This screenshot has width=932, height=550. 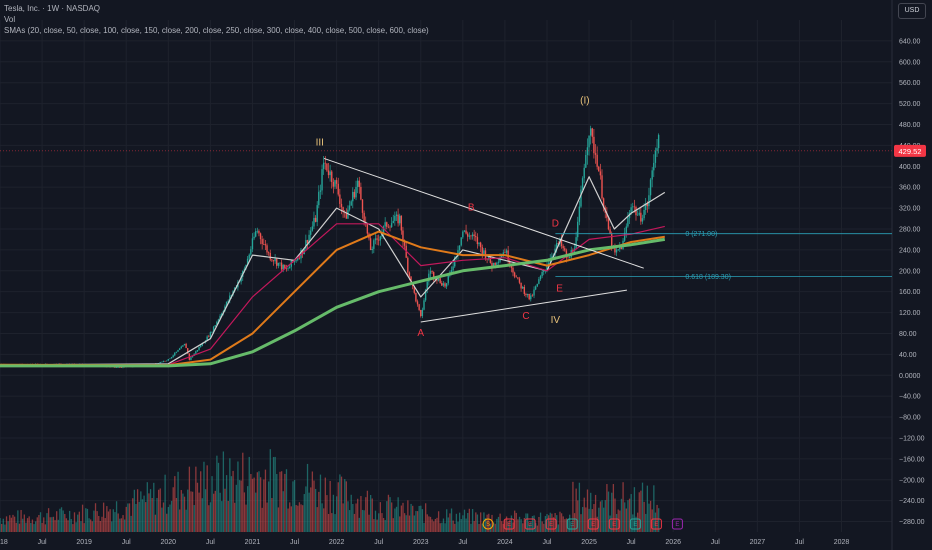 What do you see at coordinates (799, 542) in the screenshot?
I see `x-tick-label: Jul` at bounding box center [799, 542].